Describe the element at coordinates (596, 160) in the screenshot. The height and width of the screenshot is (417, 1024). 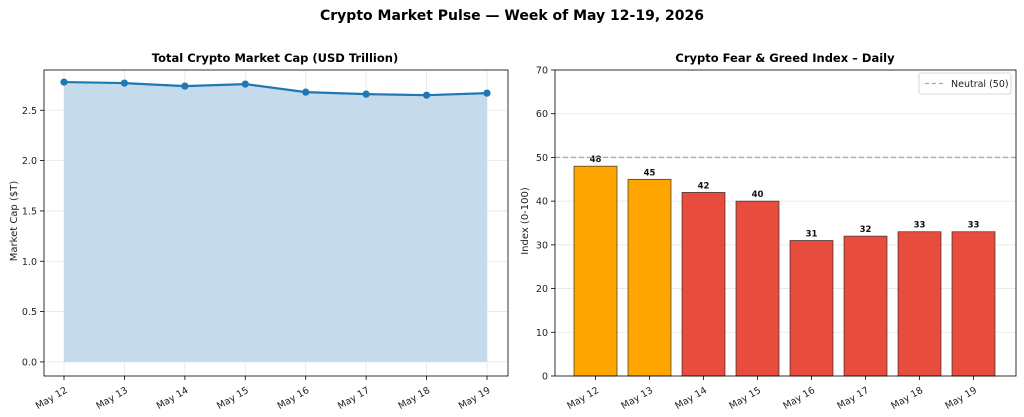
I see `fear-greed-bar-label: 48` at that location.